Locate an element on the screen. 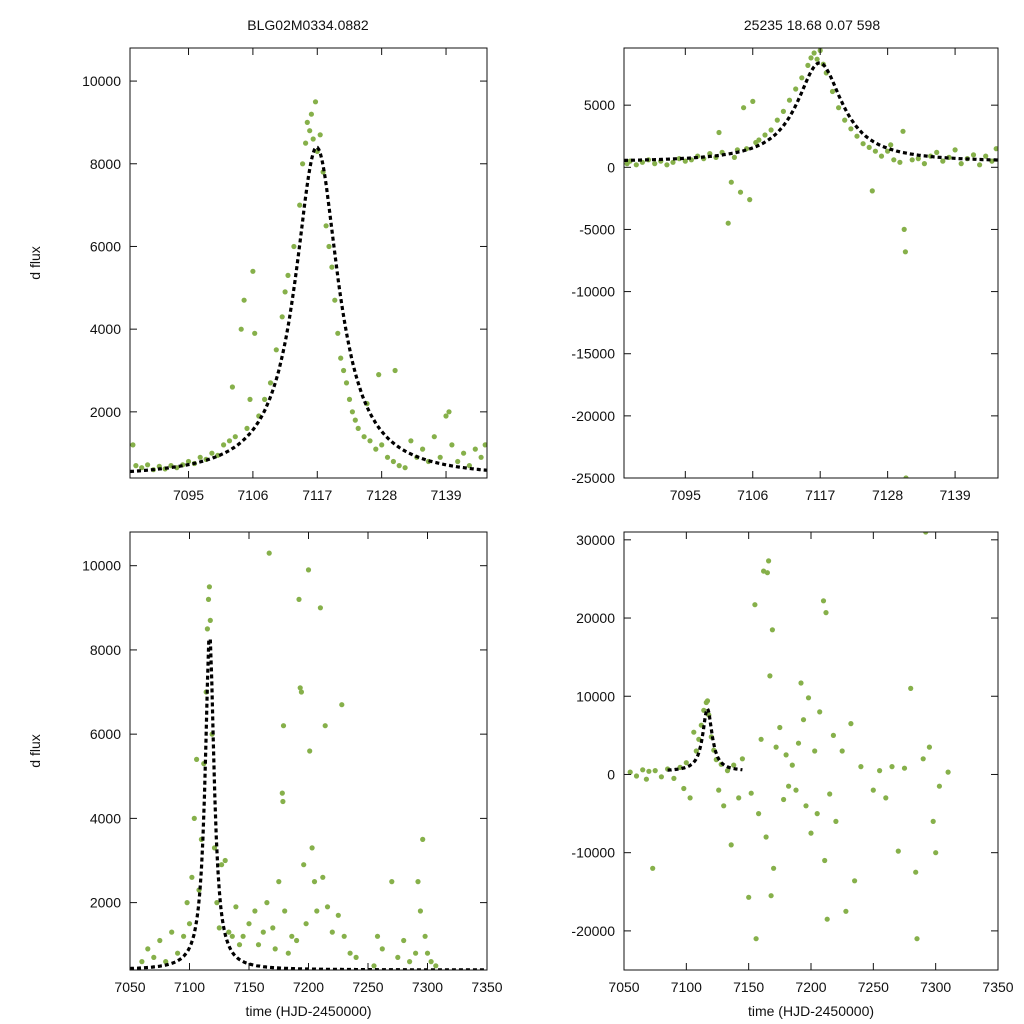 Image resolution: width=1024 pixels, height=1024 pixels. y-tick-label: -20000 is located at coordinates (593, 416).